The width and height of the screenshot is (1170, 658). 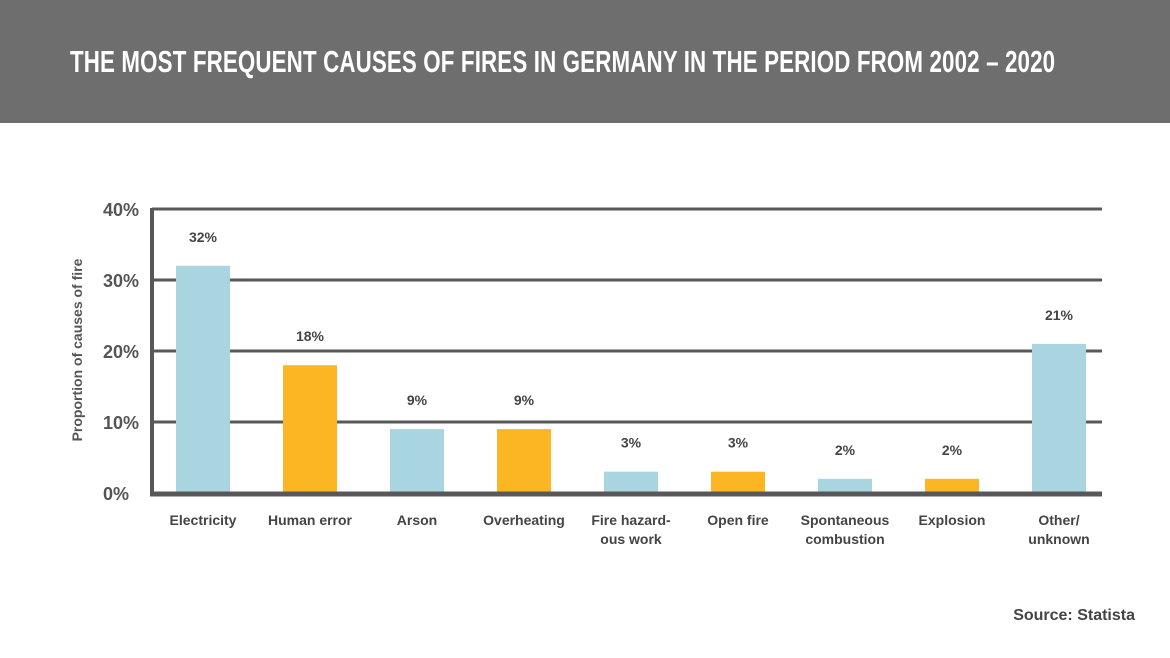 What do you see at coordinates (952, 520) in the screenshot?
I see `x-tick-label: Explosion` at bounding box center [952, 520].